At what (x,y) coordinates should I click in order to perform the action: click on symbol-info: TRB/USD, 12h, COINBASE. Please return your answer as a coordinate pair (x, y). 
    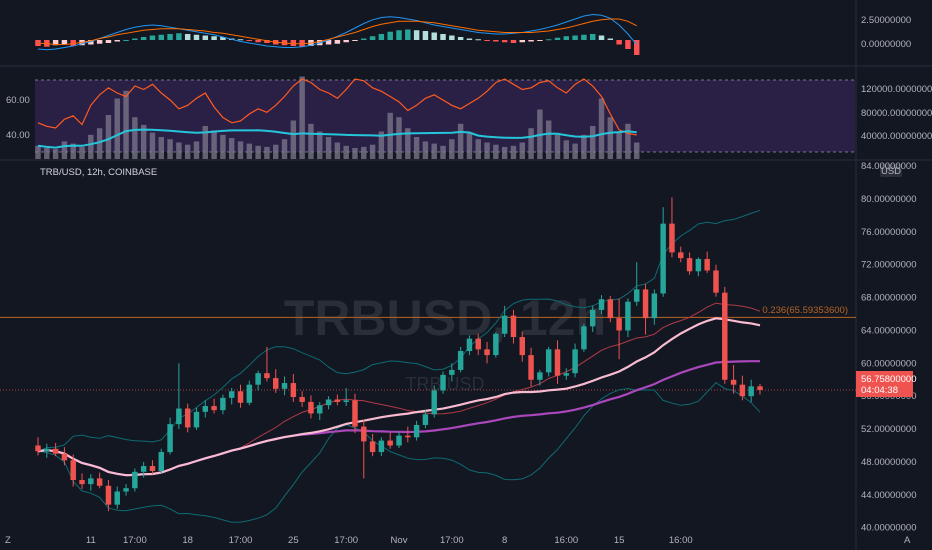
    Looking at the image, I should click on (98, 172).